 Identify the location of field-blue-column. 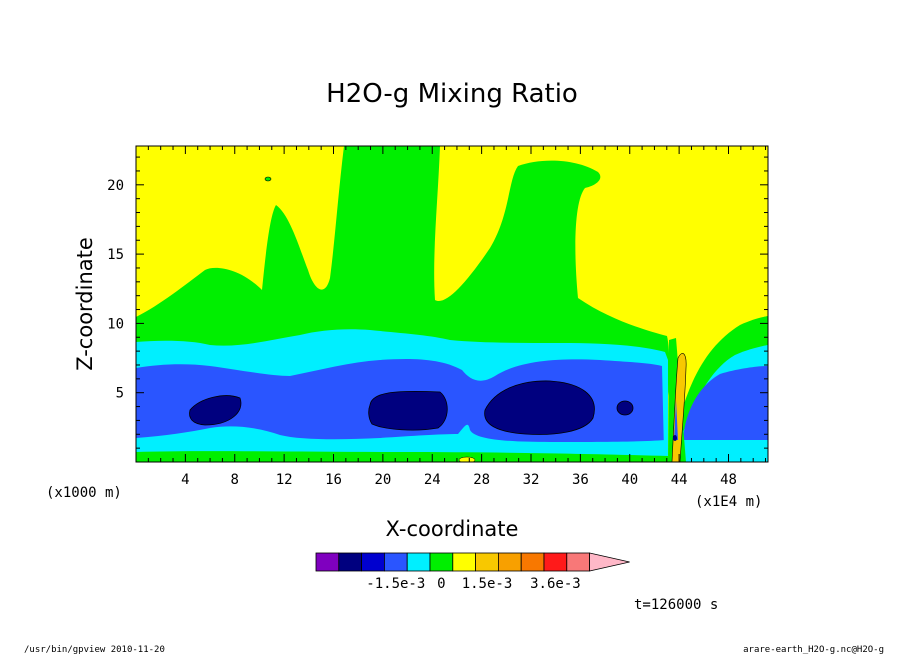
(676, 420).